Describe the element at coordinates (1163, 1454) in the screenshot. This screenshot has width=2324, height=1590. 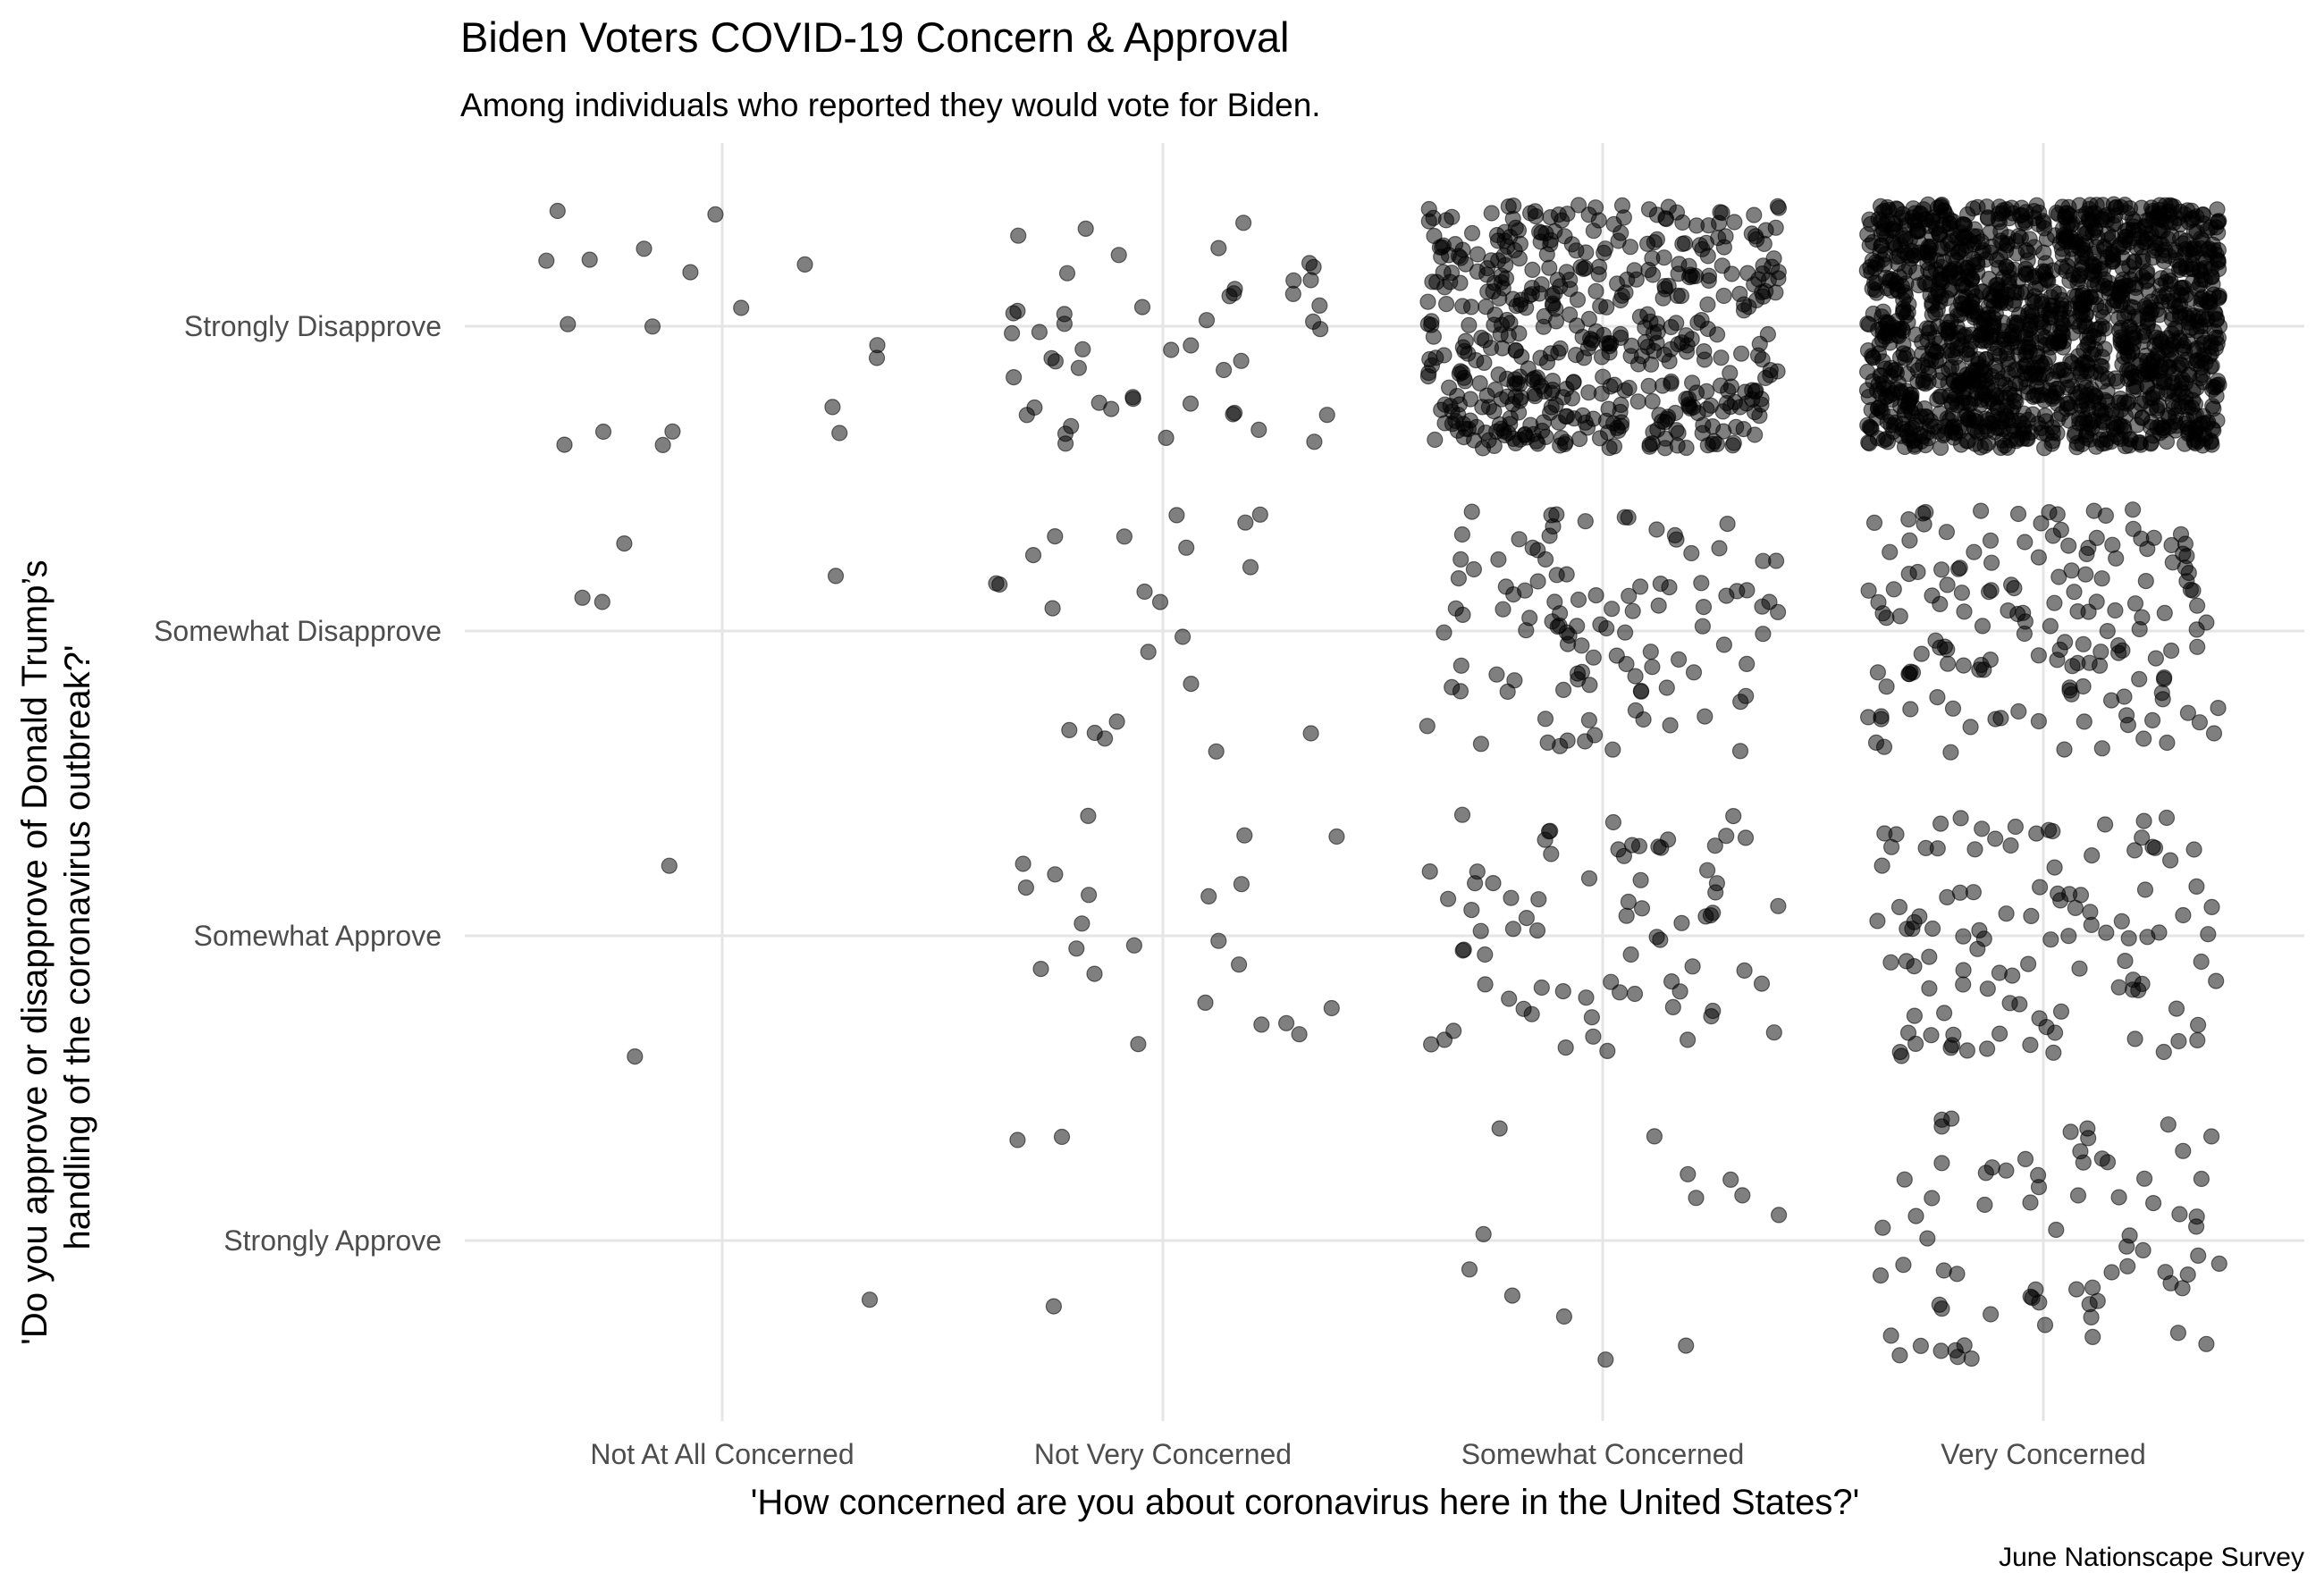
I see `x-tick-label: Not Very Concerned` at that location.